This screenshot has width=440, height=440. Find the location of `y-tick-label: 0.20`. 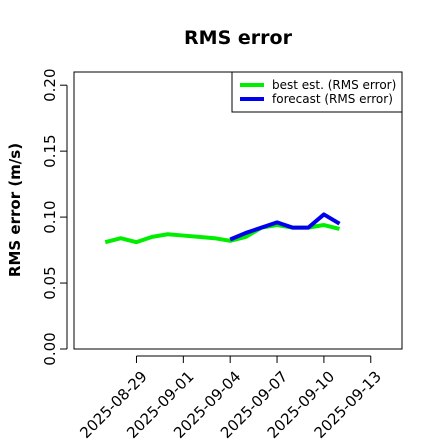

y-tick-label: 0.20 is located at coordinates (50, 84).